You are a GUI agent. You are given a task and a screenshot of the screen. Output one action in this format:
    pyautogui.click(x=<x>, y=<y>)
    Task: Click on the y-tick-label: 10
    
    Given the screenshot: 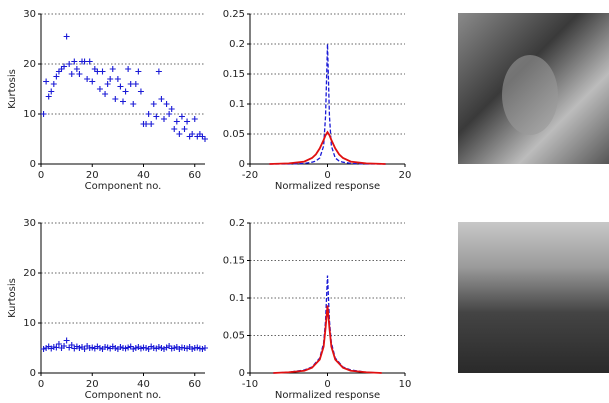 What is the action you would take?
    pyautogui.click(x=29, y=323)
    